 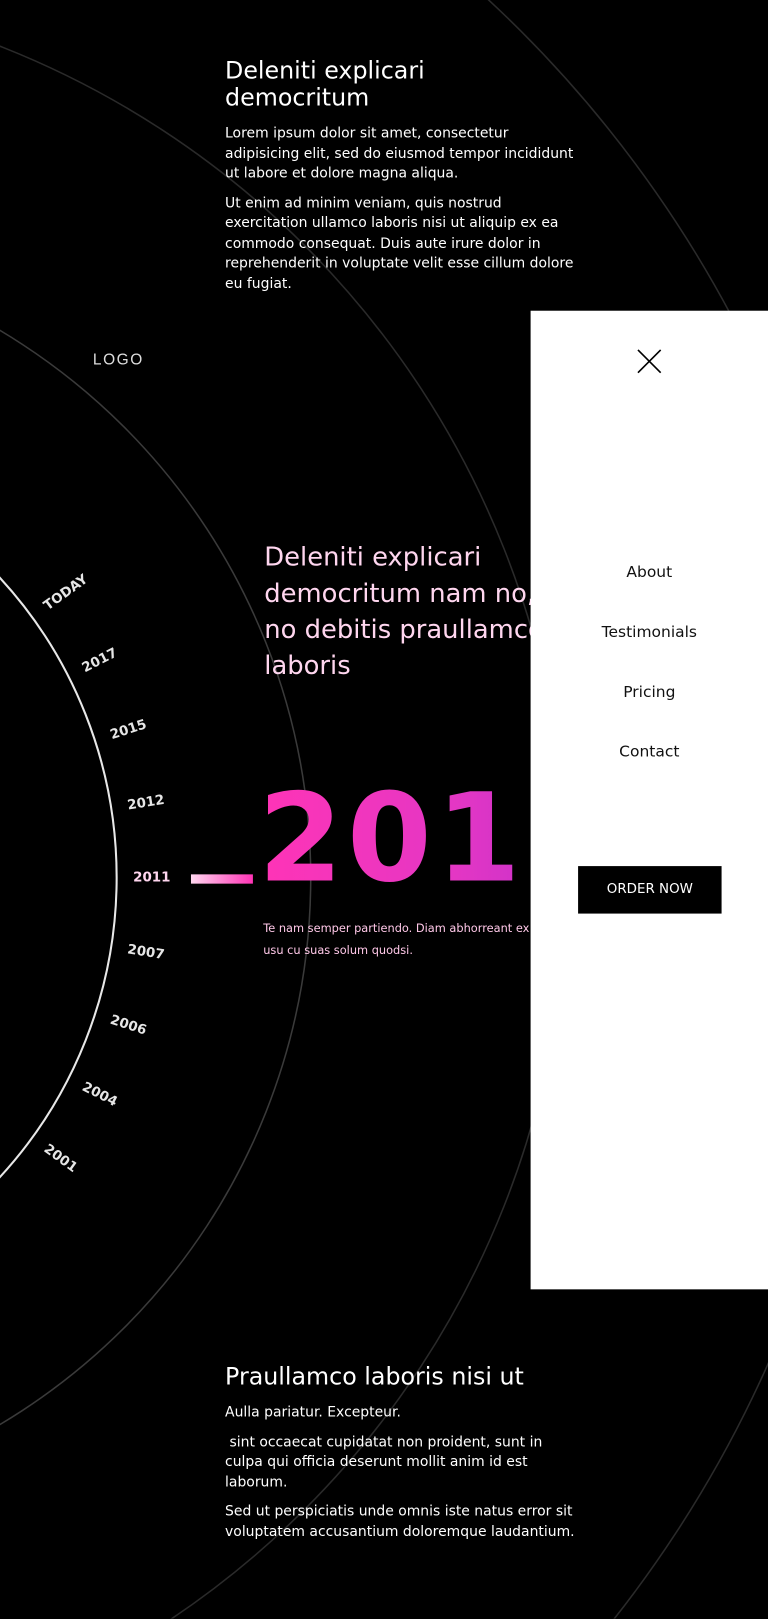 I want to click on timeline-year: 2004, so click(x=99, y=1095).